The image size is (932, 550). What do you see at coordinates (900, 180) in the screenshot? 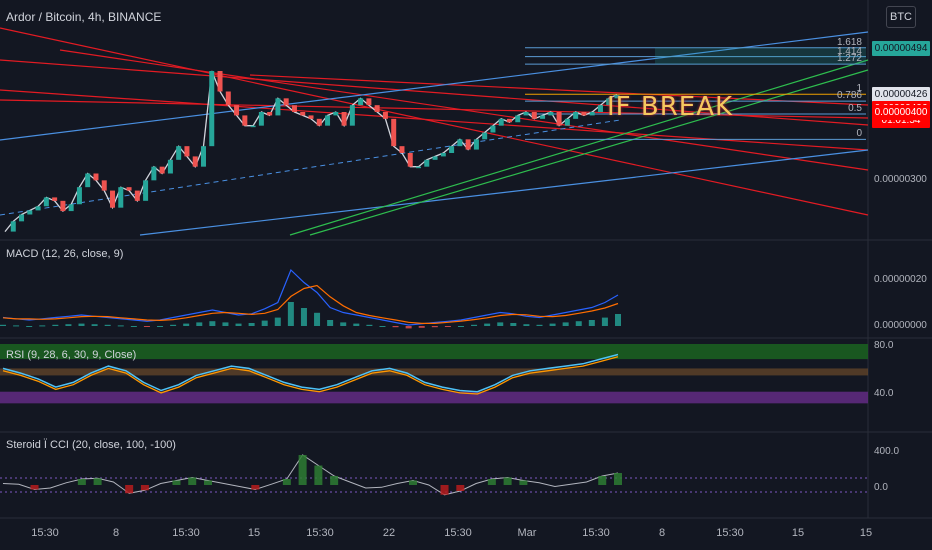
I see `price-tick-label: 0.00000300` at bounding box center [900, 180].